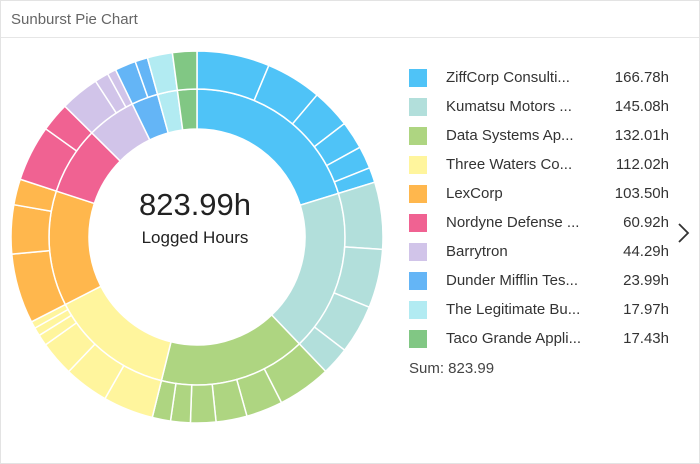 This screenshot has height=464, width=700. I want to click on legend-item: Taco Grande Appli... 17.43h, so click(539, 338).